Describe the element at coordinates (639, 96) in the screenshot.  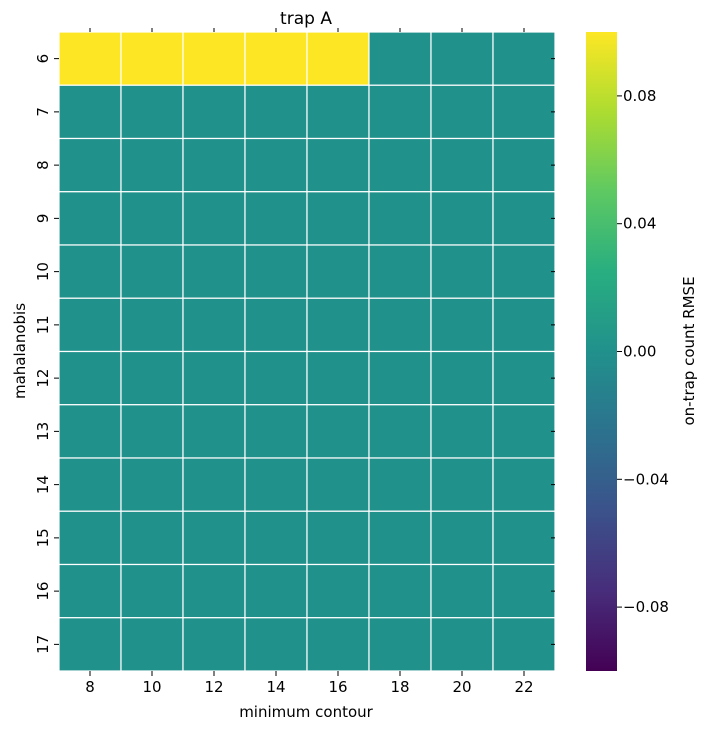
I see `colorbar-tick-label: 0.08` at that location.